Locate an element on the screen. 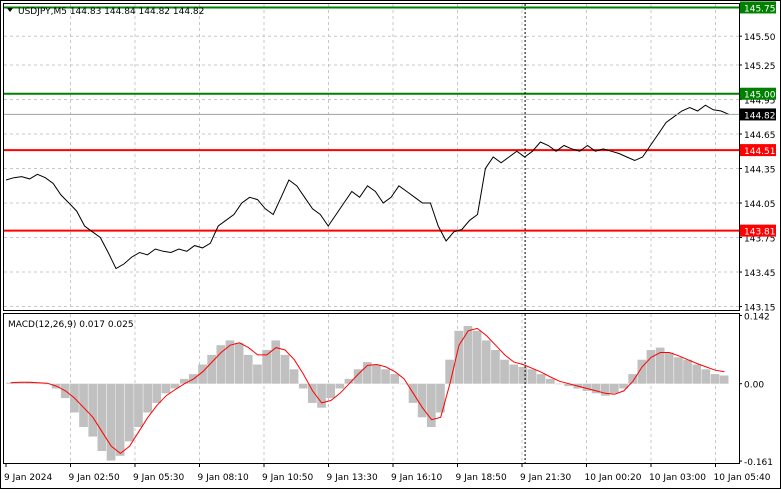  macd-axis: 0.142 0.00 -0.161 is located at coordinates (756, 390).